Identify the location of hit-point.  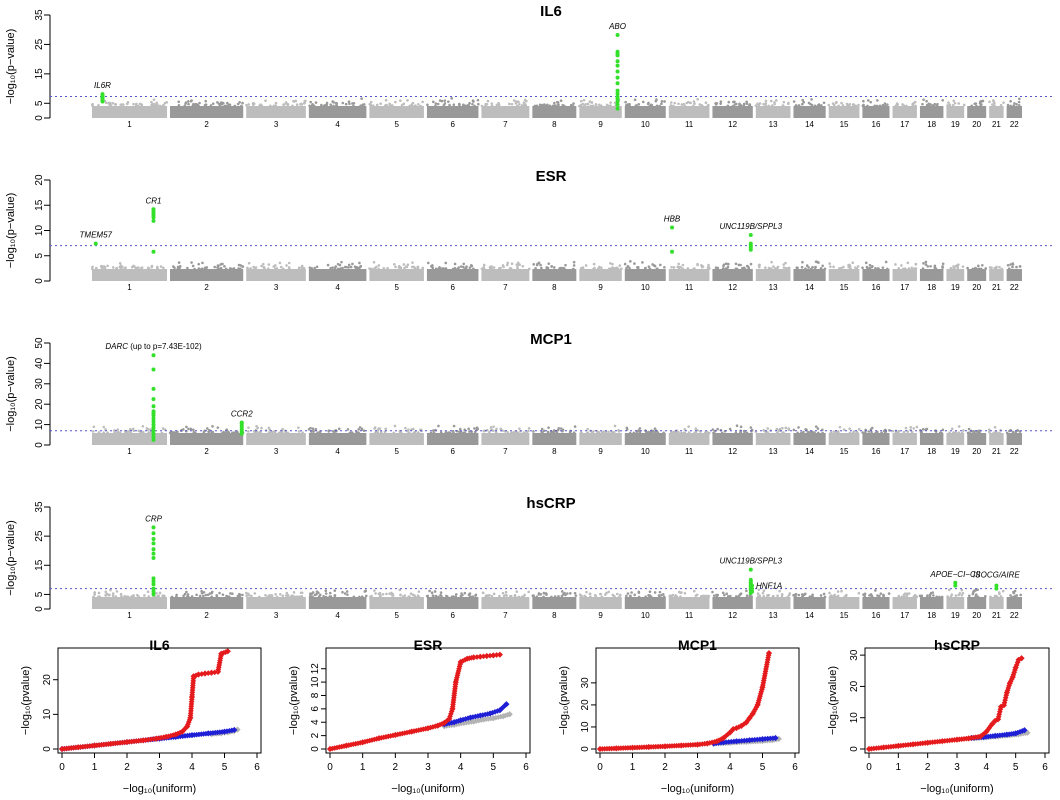
(153, 388).